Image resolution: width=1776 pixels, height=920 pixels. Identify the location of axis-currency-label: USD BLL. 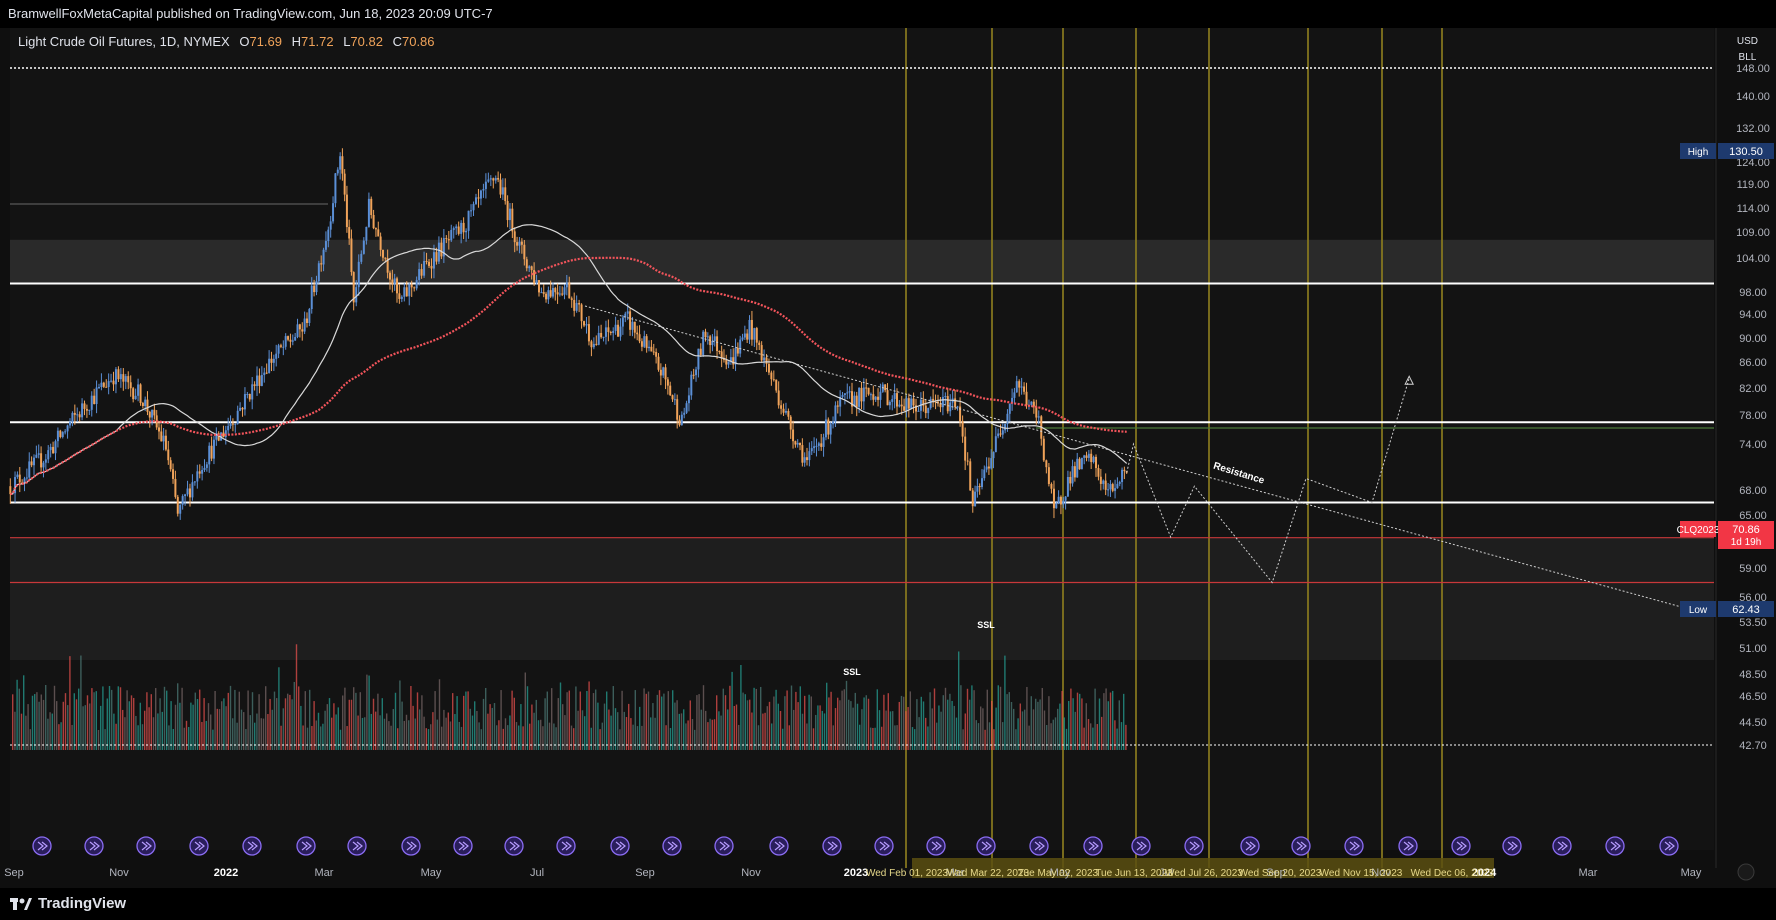
(1747, 50).